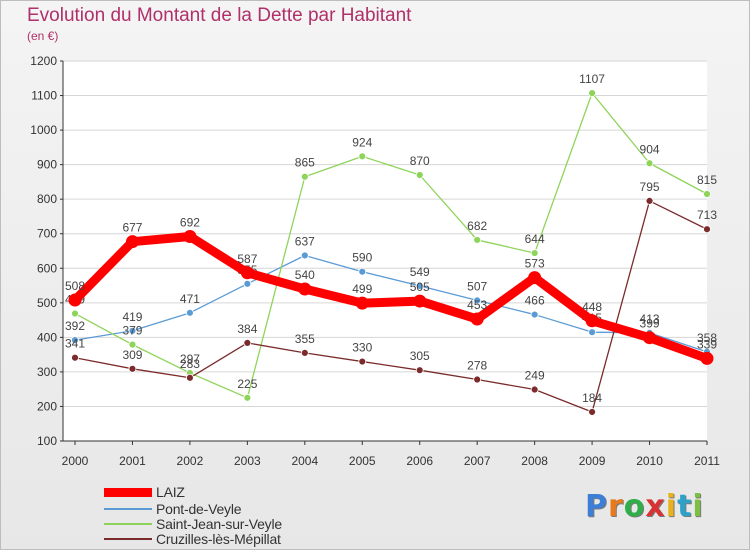 The height and width of the screenshot is (550, 750). I want to click on y-tick-label-100: 100, so click(47, 441).